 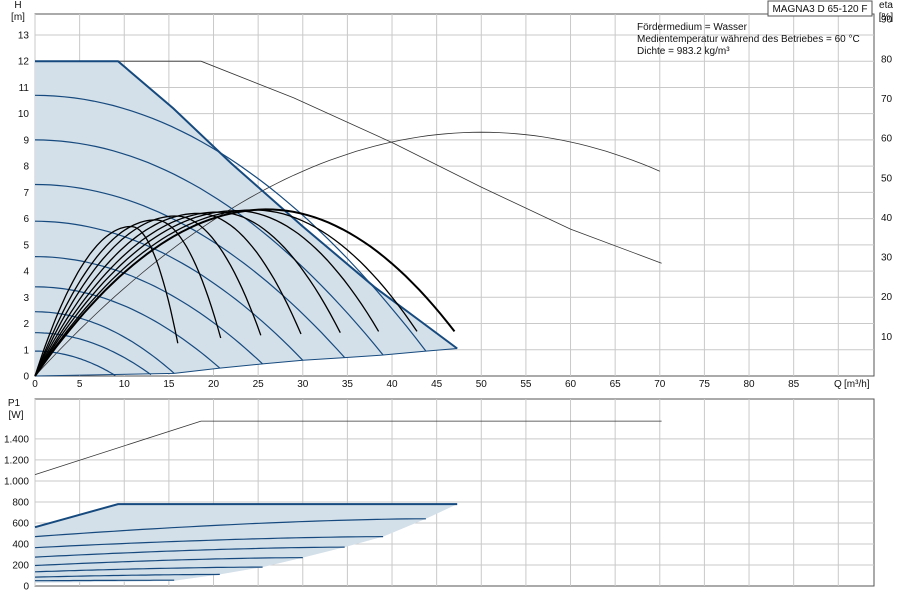 I want to click on x-tick-label: 30, so click(x=303, y=384).